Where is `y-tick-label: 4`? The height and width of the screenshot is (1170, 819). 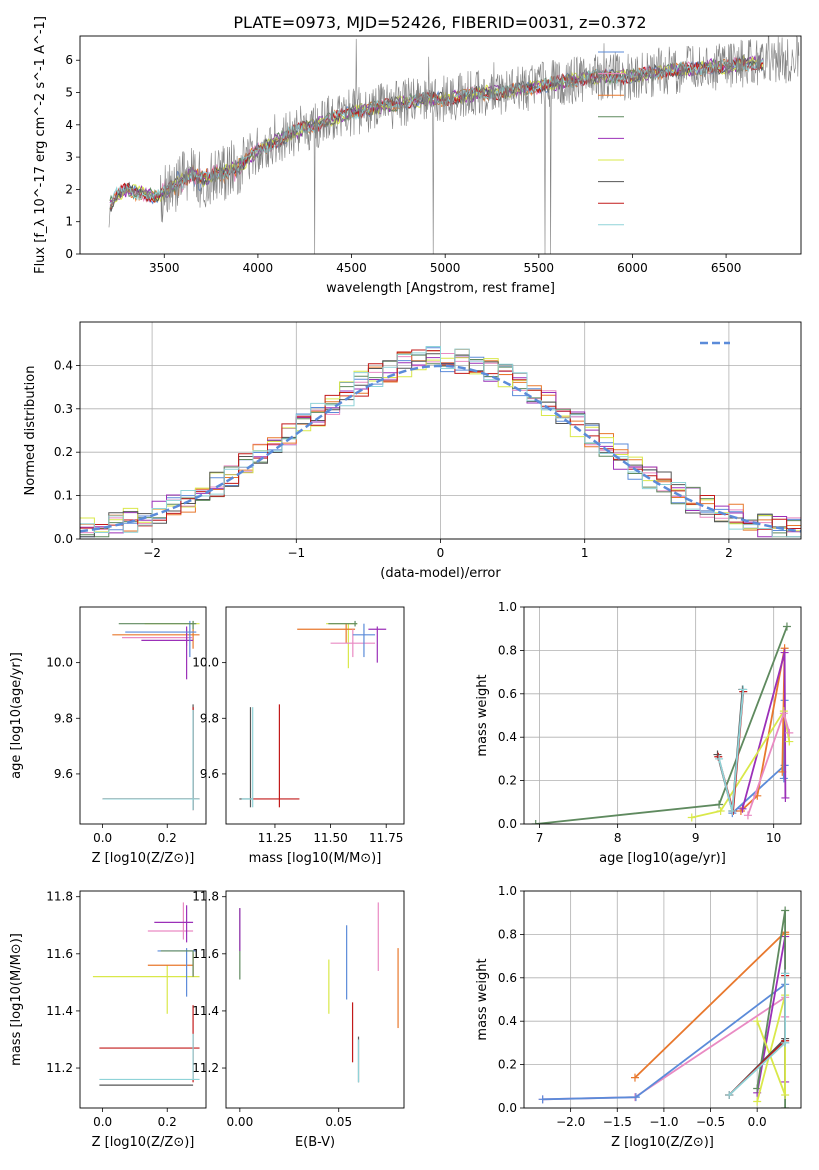
y-tick-label: 4 is located at coordinates (69, 125).